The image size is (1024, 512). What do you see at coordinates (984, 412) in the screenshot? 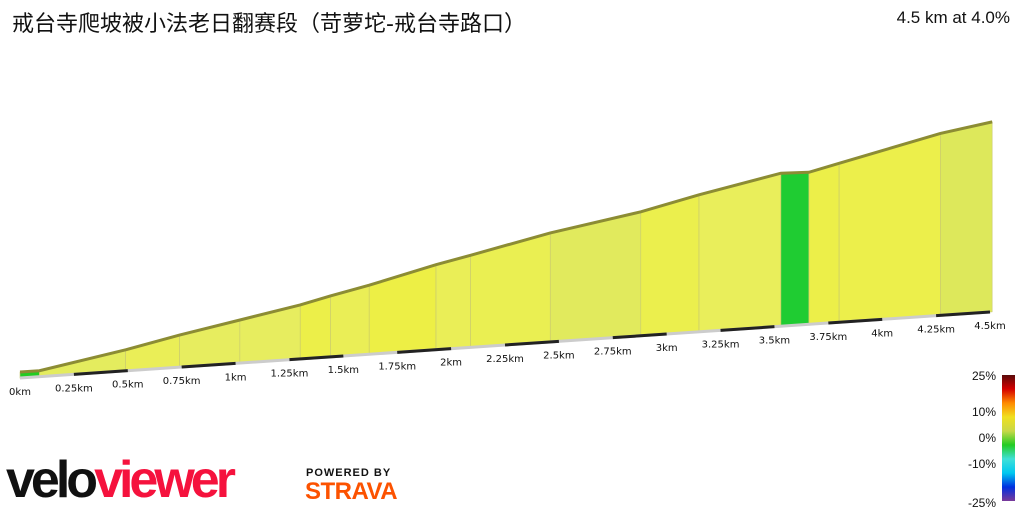
I see `legend-label: 10%` at bounding box center [984, 412].